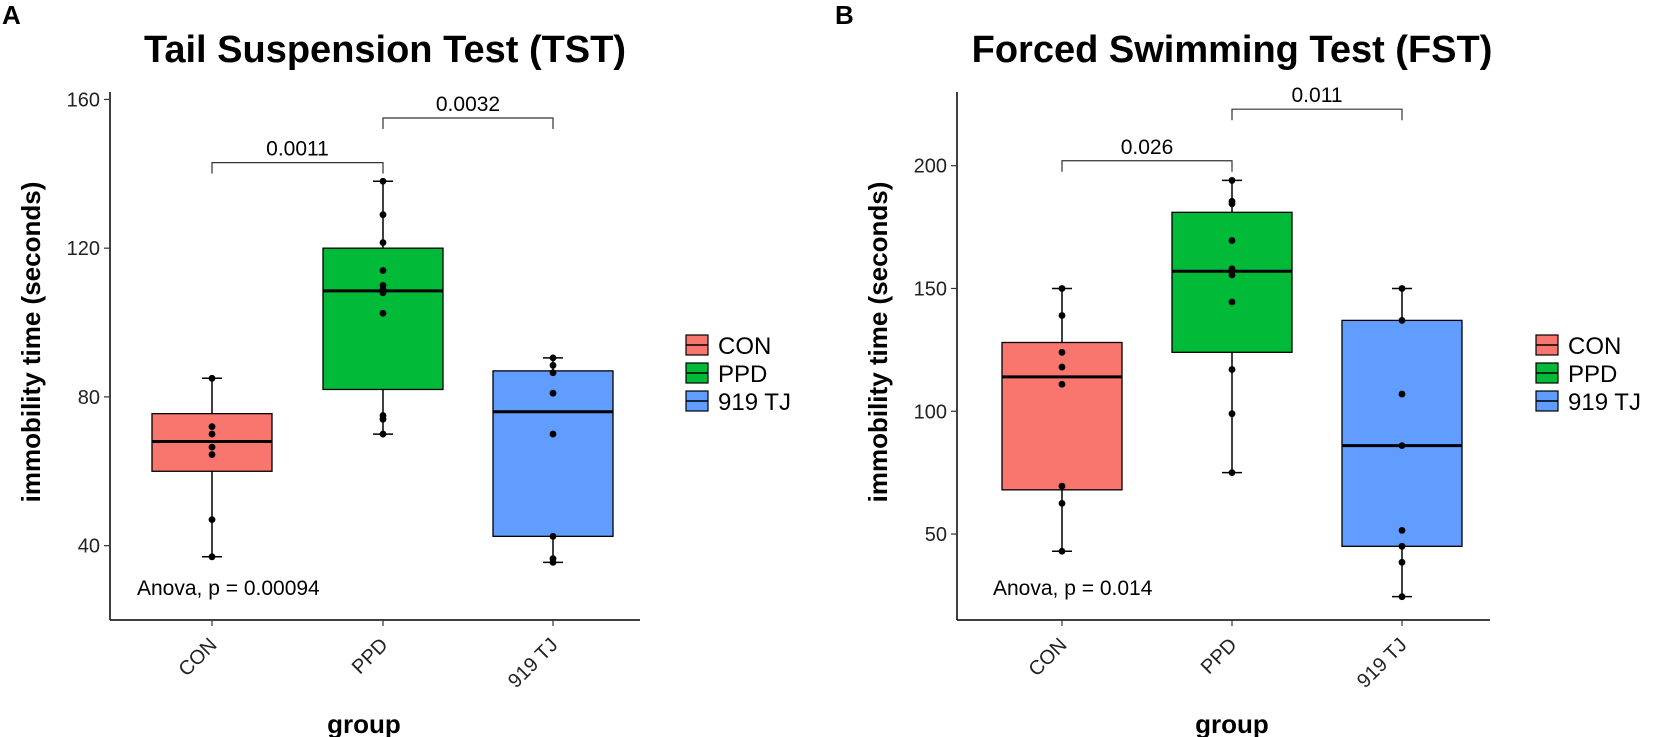 This screenshot has width=1654, height=737. Describe the element at coordinates (1317, 95) in the screenshot. I see `panel-b-comparison-p-value: 0.011` at that location.